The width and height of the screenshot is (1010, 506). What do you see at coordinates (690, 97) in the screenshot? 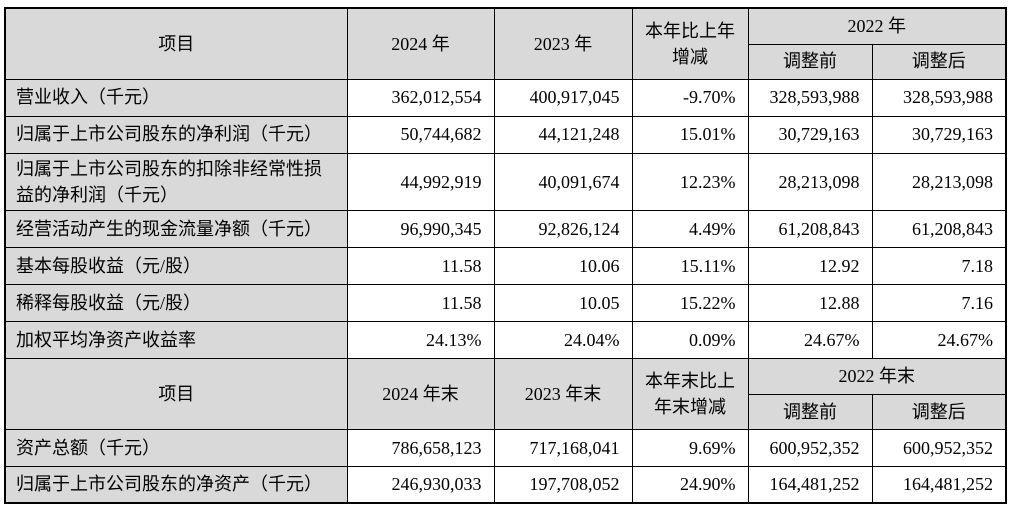
I see `value-change: -9.70%` at bounding box center [690, 97].